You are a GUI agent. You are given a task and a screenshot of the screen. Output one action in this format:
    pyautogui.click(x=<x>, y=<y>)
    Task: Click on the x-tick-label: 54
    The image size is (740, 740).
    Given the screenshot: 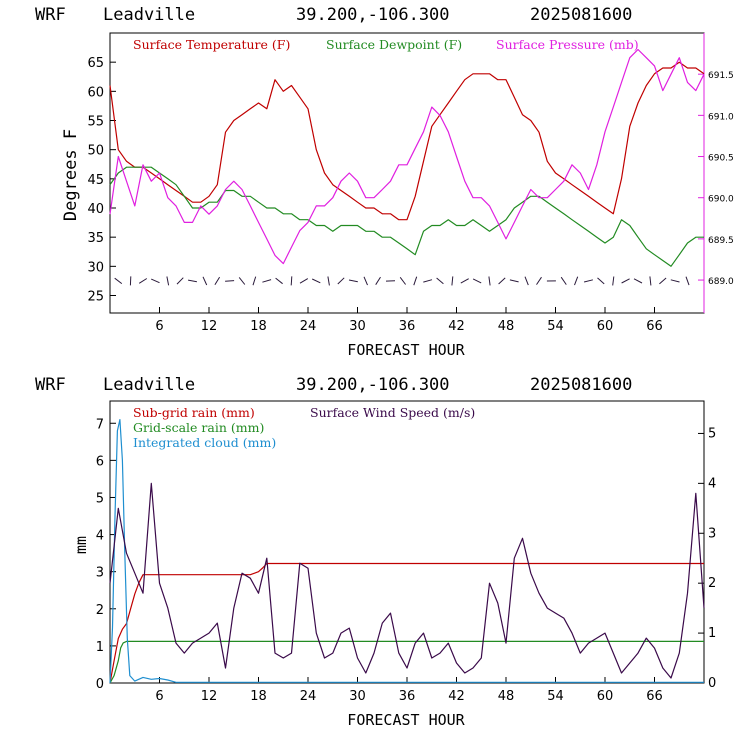 What is the action you would take?
    pyautogui.click(x=555, y=326)
    